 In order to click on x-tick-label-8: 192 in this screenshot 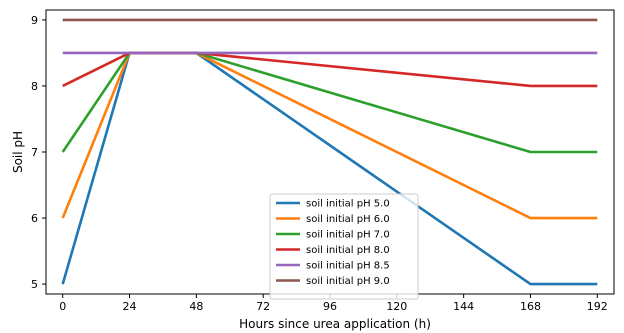, I will do `click(597, 306)`.